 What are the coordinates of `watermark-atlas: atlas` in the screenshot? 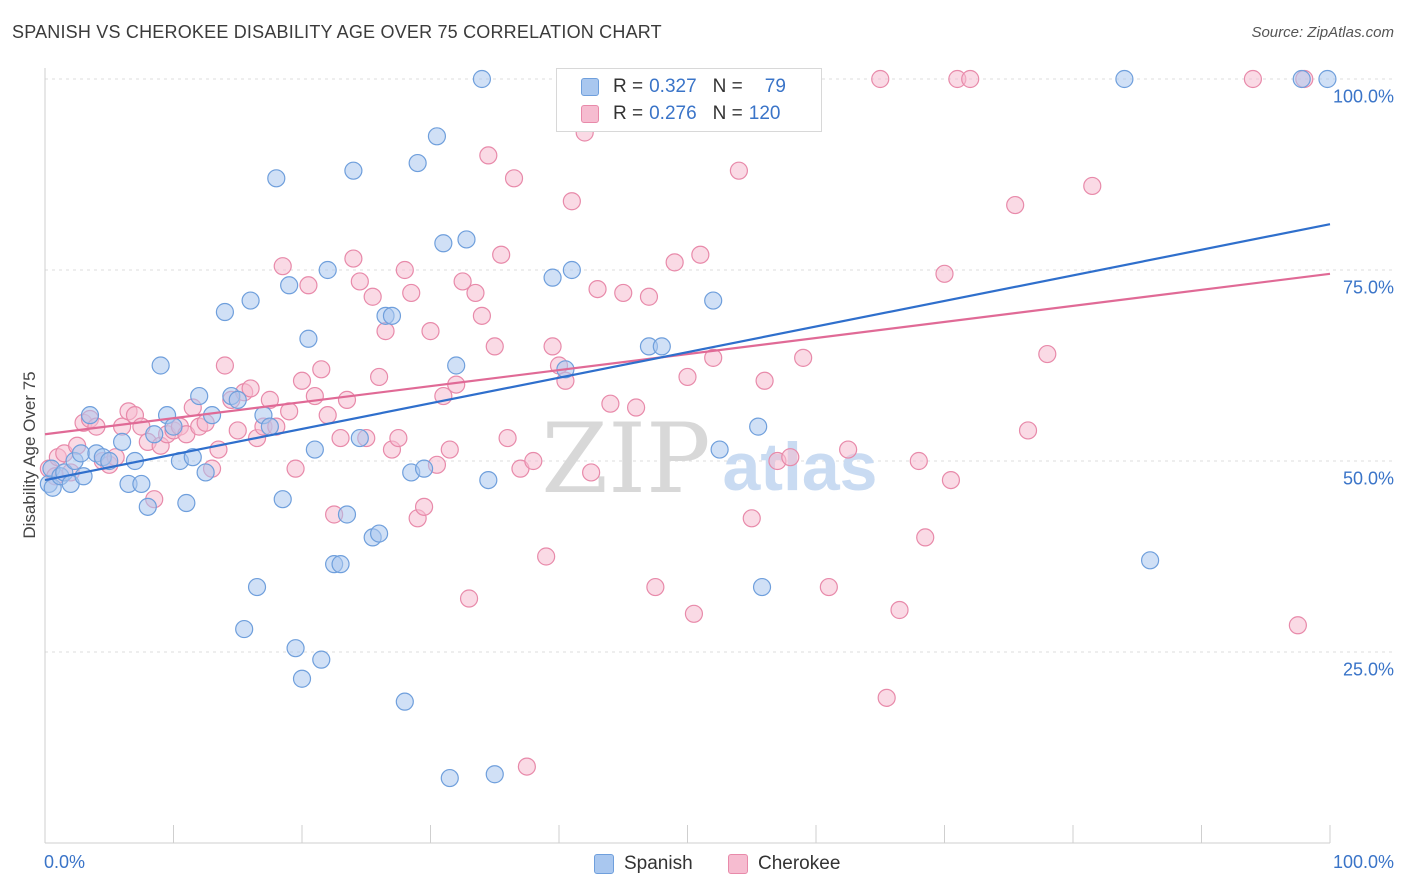 It's located at (800, 467).